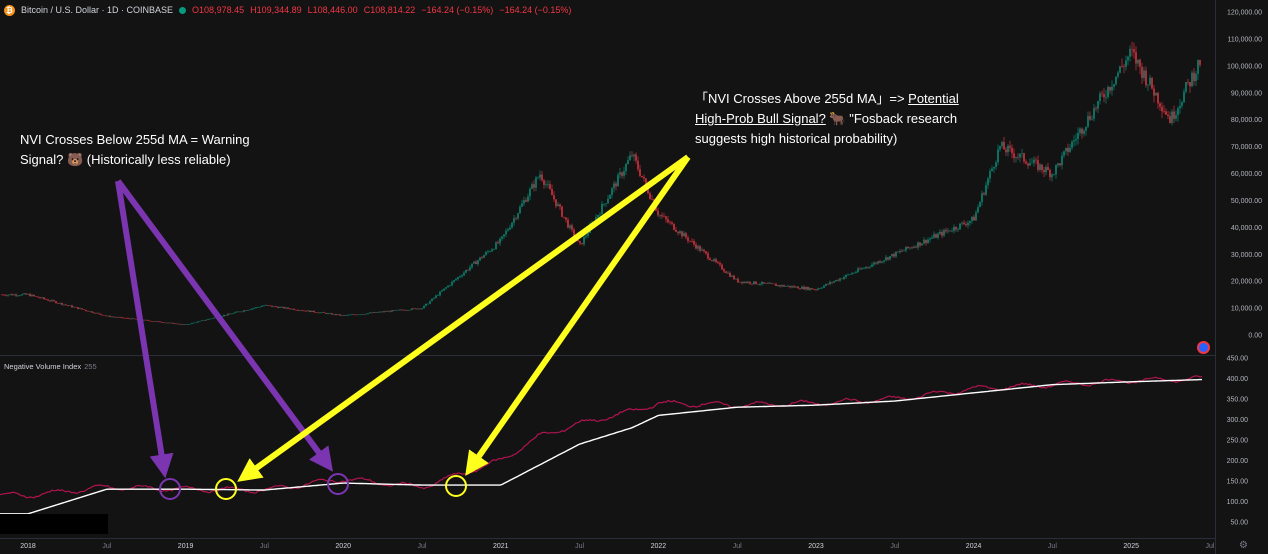 The height and width of the screenshot is (554, 1268). I want to click on bull-annotation-line1: 「NVI Crosses Above 255d MA」=> Potential, so click(827, 98).